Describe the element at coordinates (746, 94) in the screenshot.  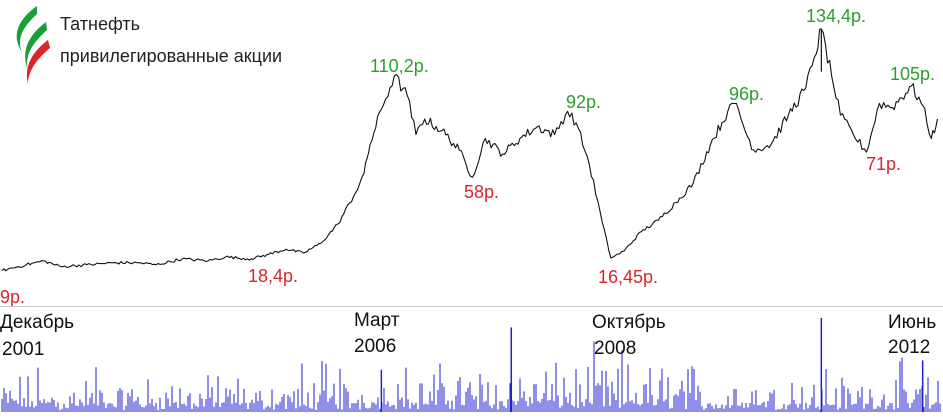
I see `price-high-label: 96р.` at that location.